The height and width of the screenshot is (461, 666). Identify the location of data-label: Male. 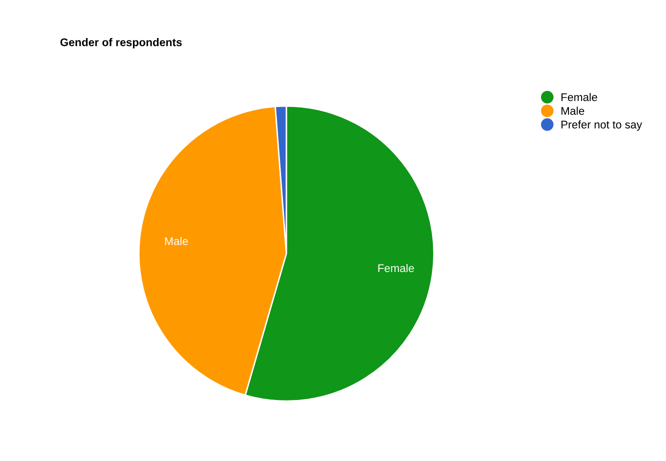
(176, 241).